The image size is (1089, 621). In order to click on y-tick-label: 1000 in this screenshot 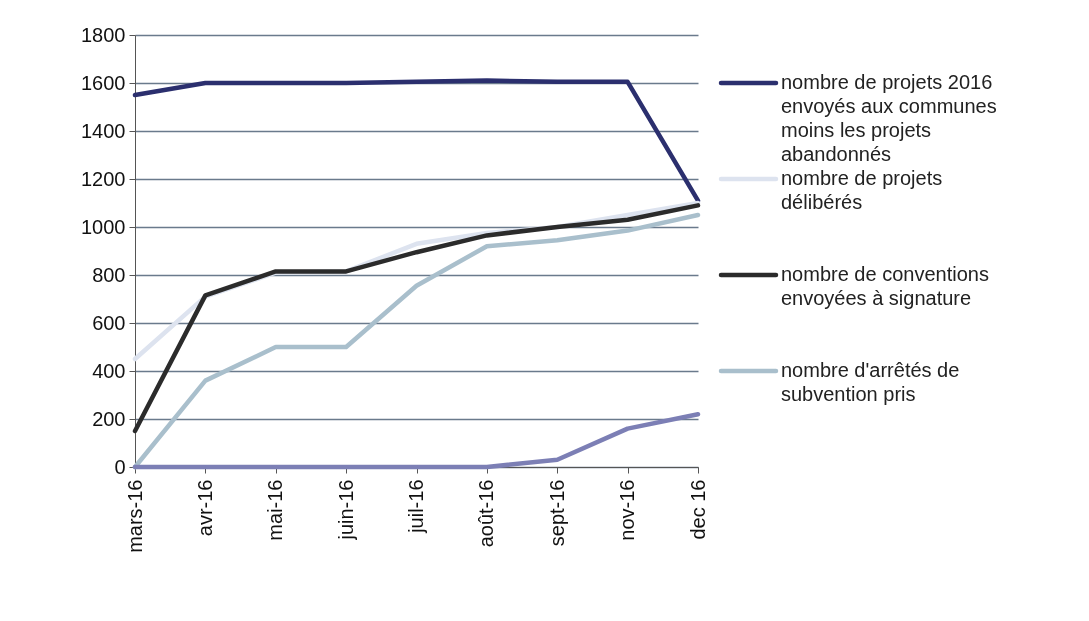, I will do `click(103, 226)`.